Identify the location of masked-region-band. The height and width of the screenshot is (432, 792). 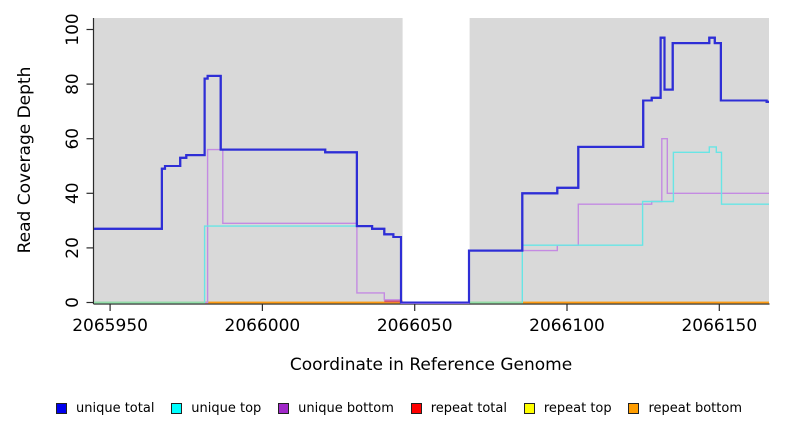
(436, 160).